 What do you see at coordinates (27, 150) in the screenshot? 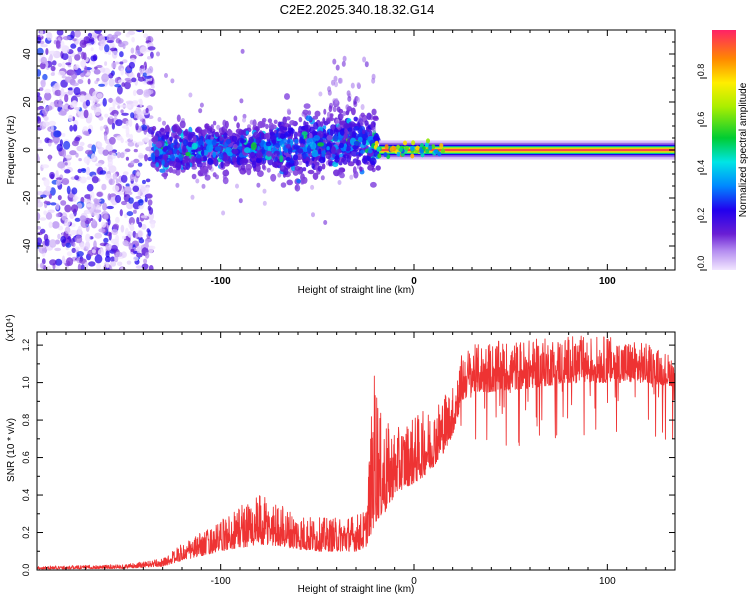
I see `spectrogram-ytick-label: 0` at bounding box center [27, 150].